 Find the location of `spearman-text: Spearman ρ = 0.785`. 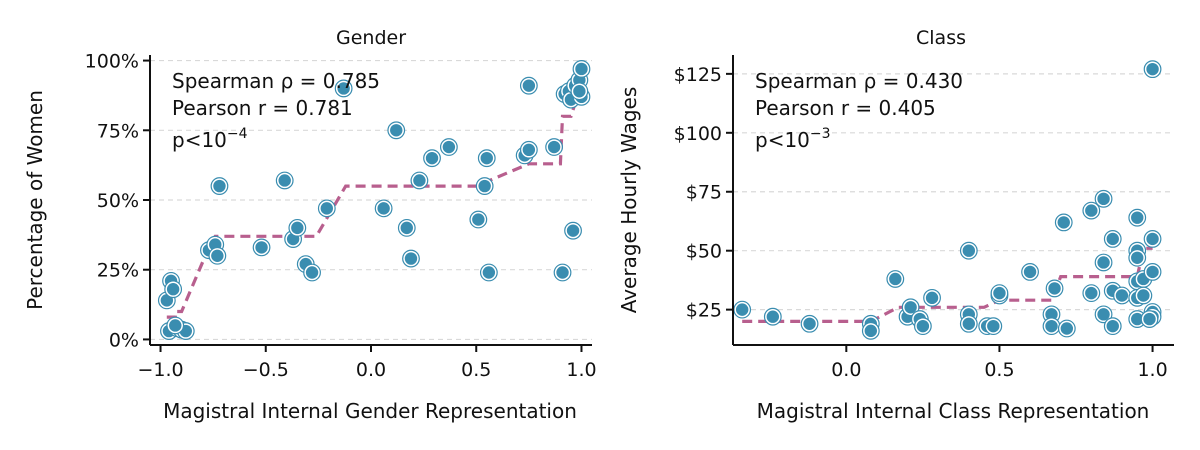

spearman-text: Spearman ρ = 0.785 is located at coordinates (276, 81).